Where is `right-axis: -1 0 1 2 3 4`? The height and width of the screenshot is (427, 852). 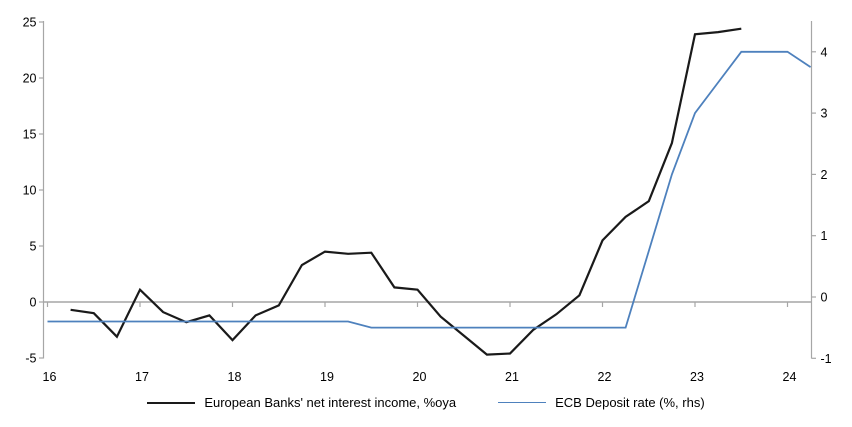 right-axis: -1 0 1 2 3 4 is located at coordinates (821, 193).